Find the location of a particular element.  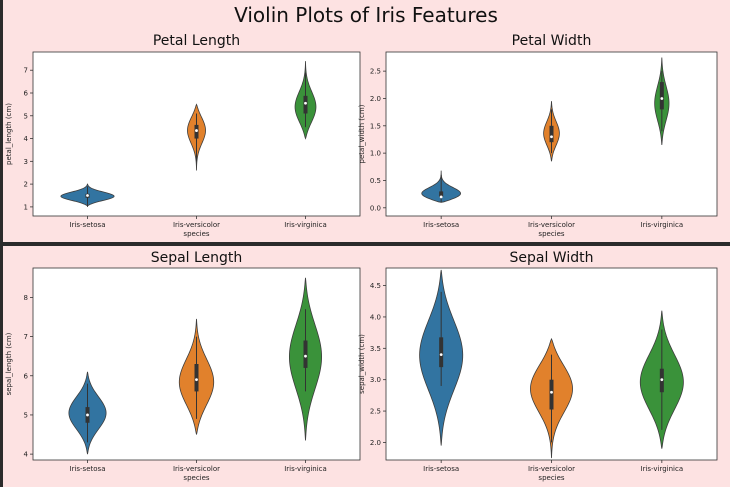

y-tick-label: 0.5 is located at coordinates (375, 181).